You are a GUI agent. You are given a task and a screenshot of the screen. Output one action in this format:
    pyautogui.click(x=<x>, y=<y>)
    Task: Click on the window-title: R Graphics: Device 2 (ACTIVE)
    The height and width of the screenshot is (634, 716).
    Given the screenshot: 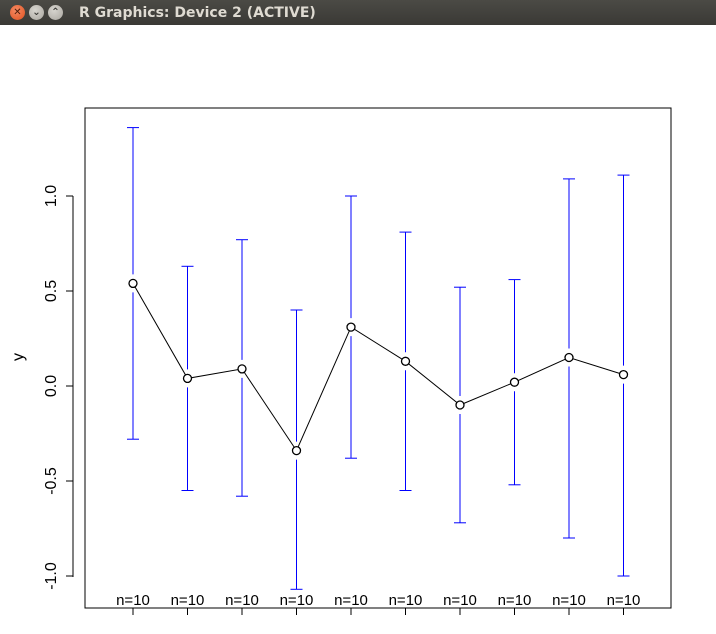 What is the action you would take?
    pyautogui.click(x=197, y=12)
    